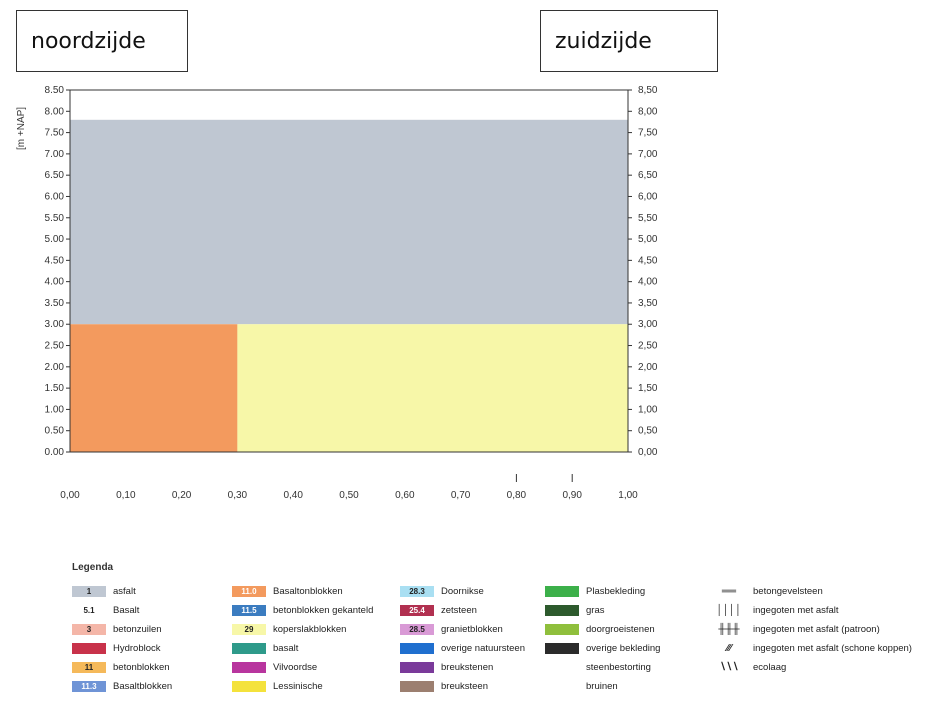 This screenshot has width=929, height=726. I want to click on y-left-tick-label: 3.50, so click(55, 303).